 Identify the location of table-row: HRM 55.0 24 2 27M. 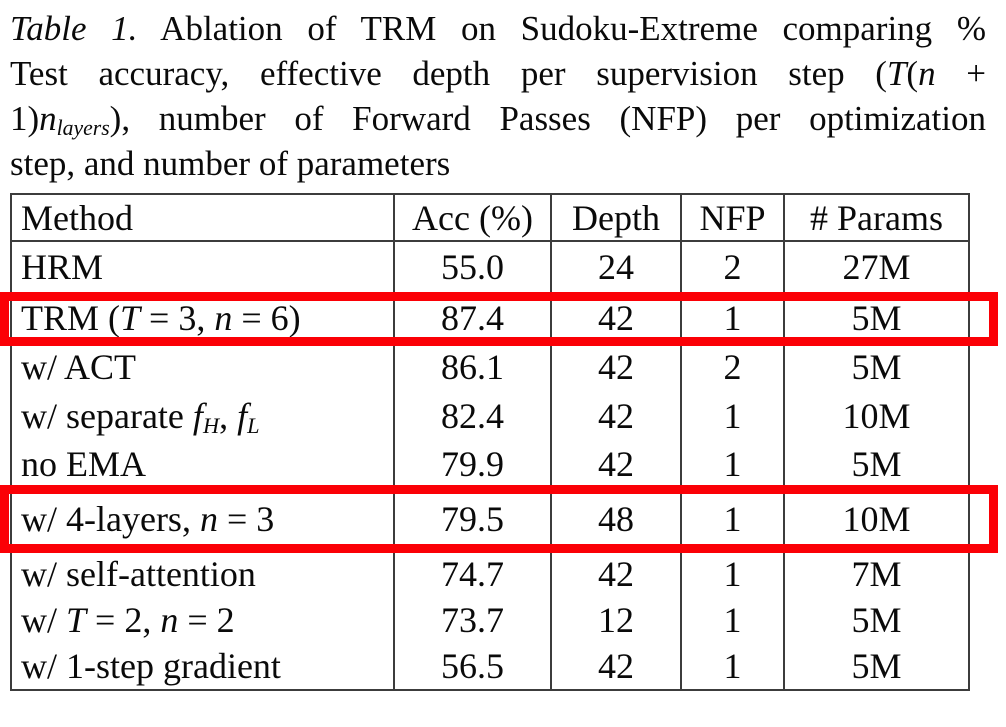
(490, 267).